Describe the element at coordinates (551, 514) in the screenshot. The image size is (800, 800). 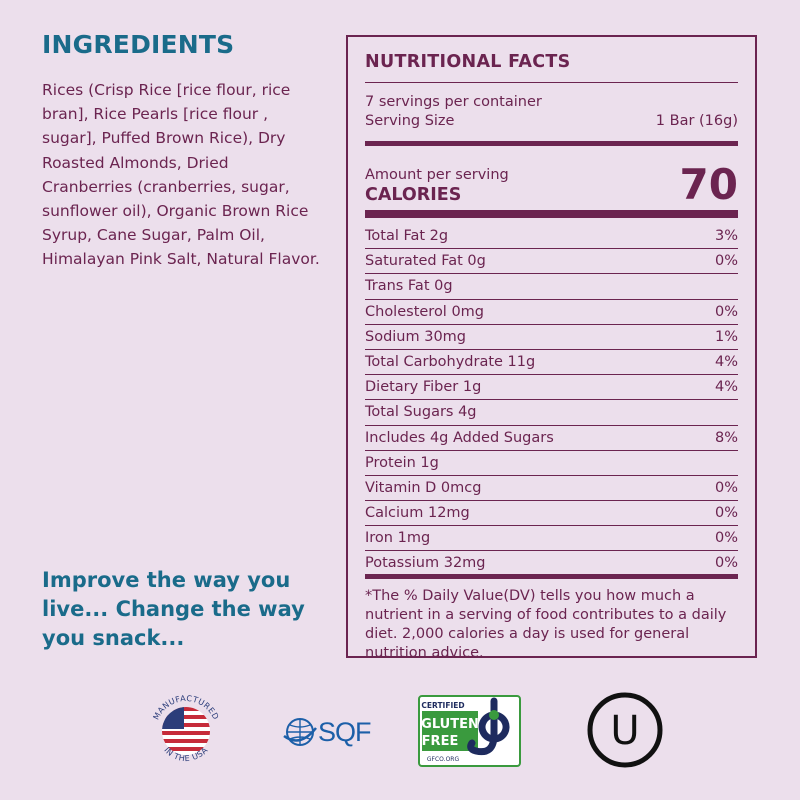
I see `nutrient-row: Calcium 12mg 0%` at that location.